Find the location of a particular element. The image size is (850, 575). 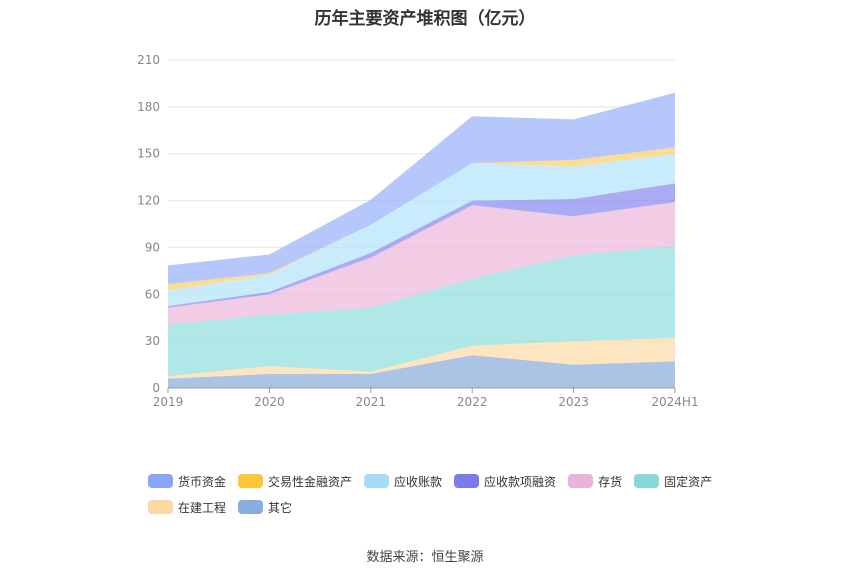

legend-label: 在建工程 is located at coordinates (202, 507).